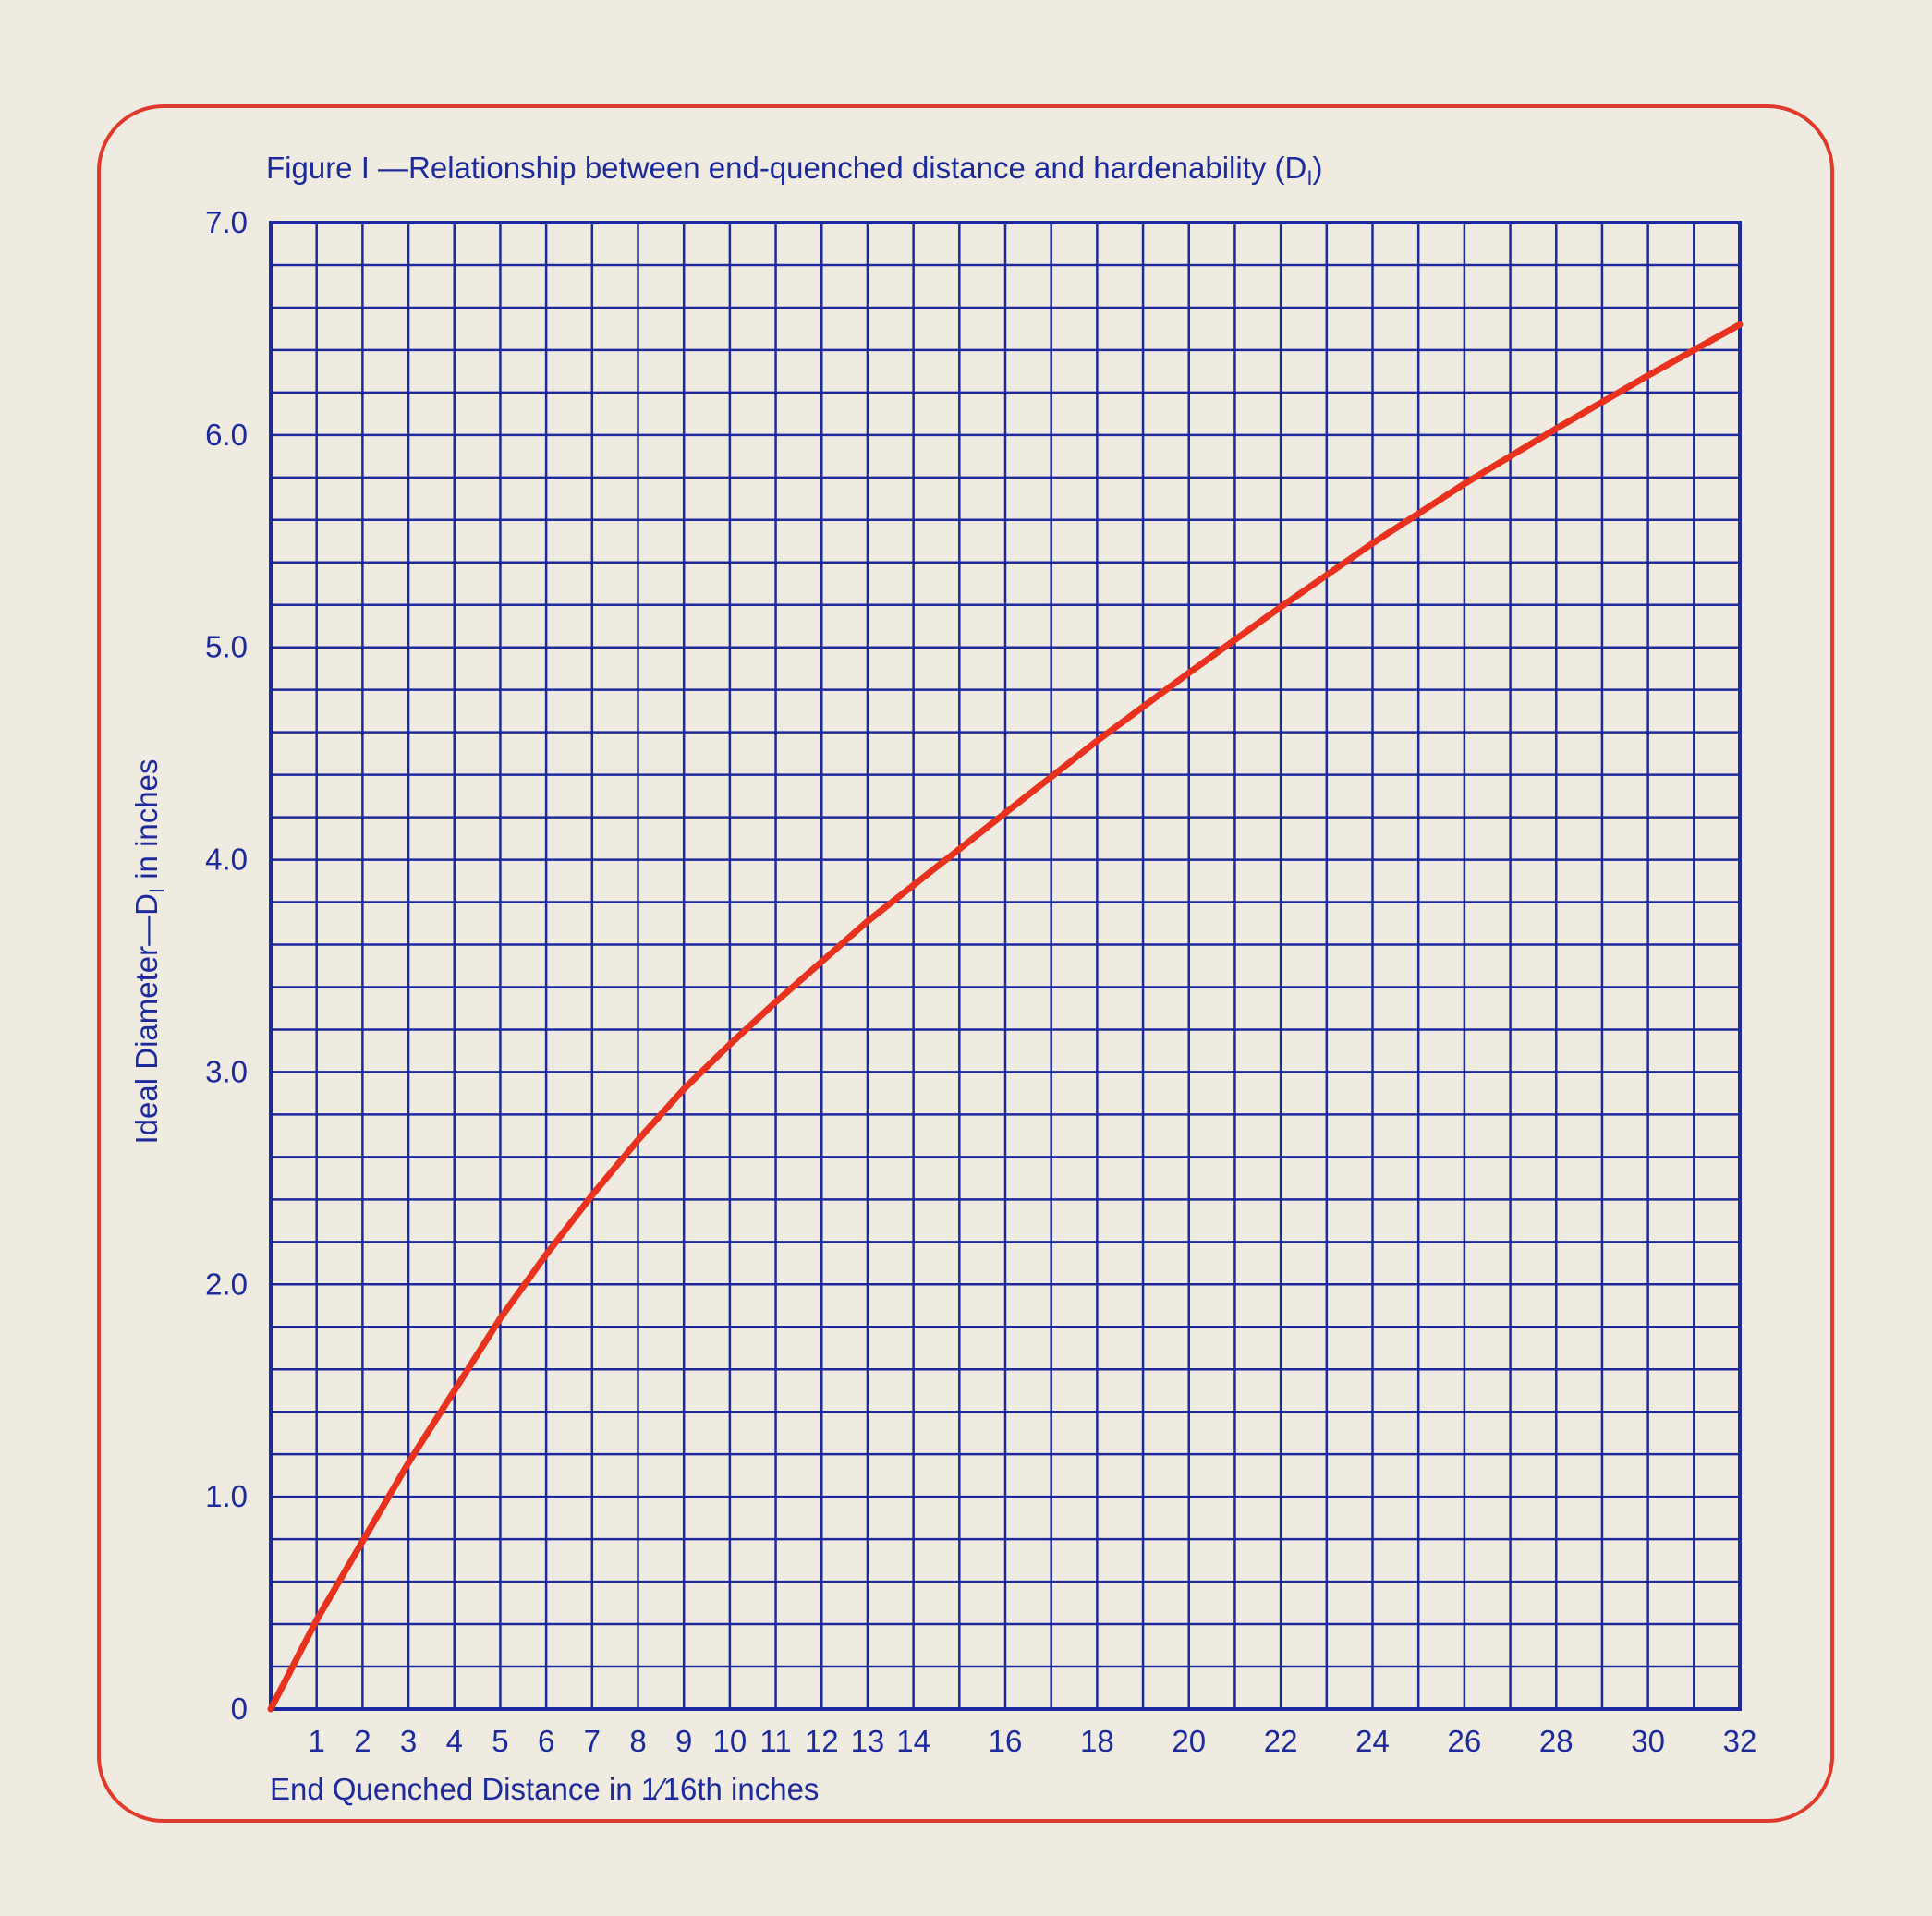  Describe the element at coordinates (592, 1741) in the screenshot. I see `x-tick-label: 7` at that location.